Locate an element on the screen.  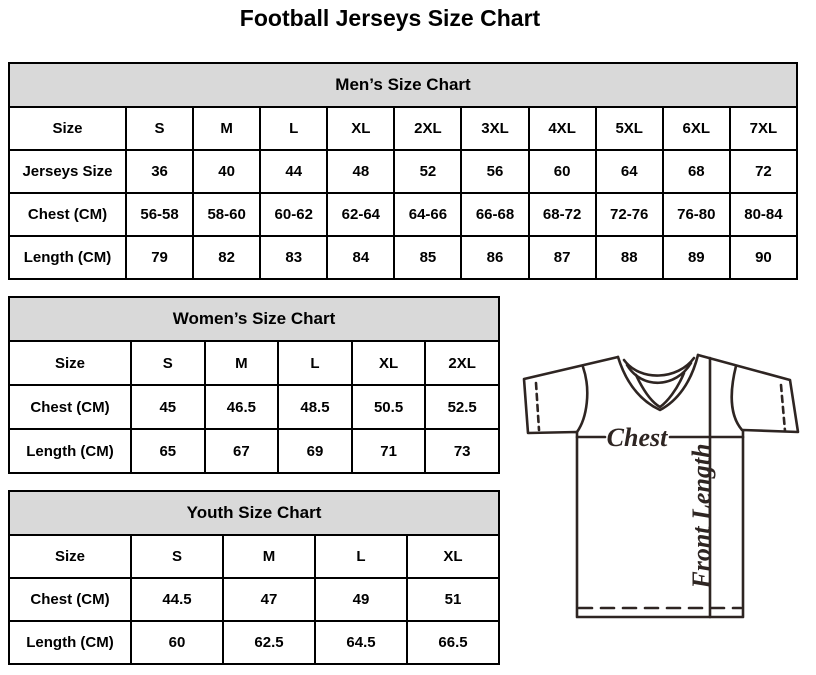
value-cell: 65 is located at coordinates (168, 451).